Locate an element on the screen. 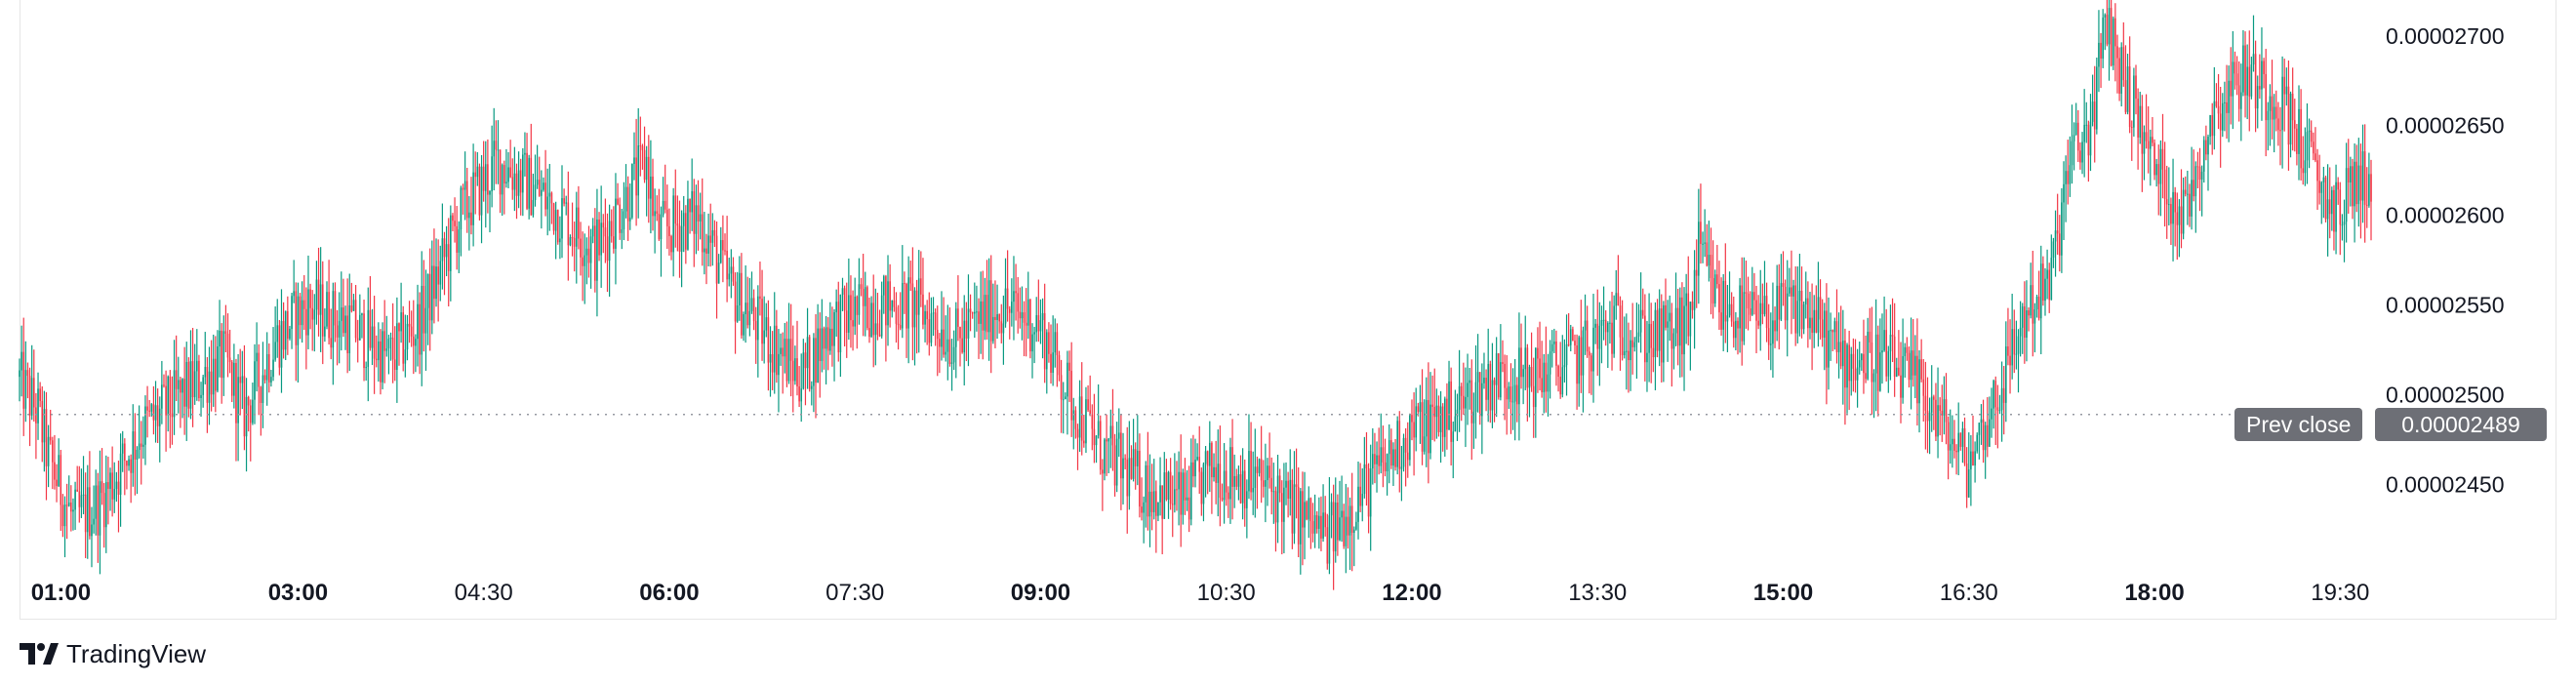 Image resolution: width=2576 pixels, height=686 pixels. y-tick-label: 0.00002450 is located at coordinates (2445, 484).